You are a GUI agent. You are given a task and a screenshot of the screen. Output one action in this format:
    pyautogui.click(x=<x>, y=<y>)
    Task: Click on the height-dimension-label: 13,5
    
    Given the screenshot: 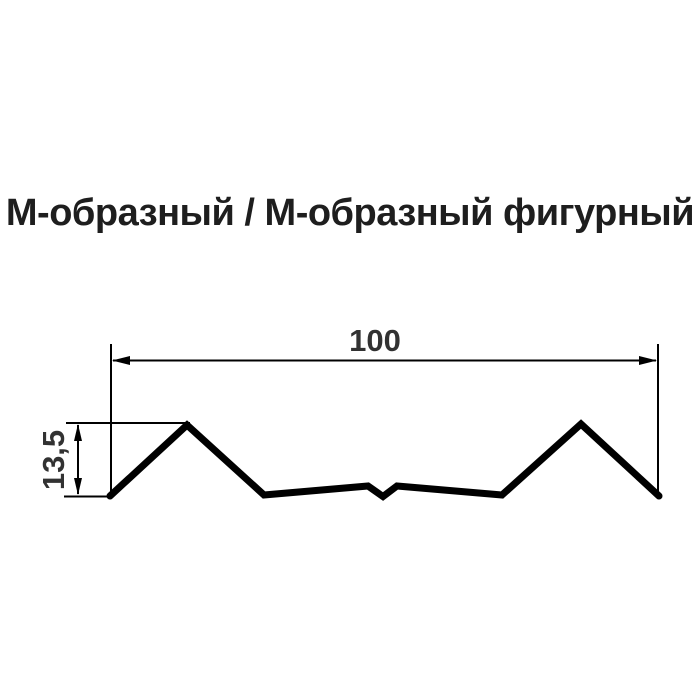 What is the action you would take?
    pyautogui.click(x=53, y=460)
    